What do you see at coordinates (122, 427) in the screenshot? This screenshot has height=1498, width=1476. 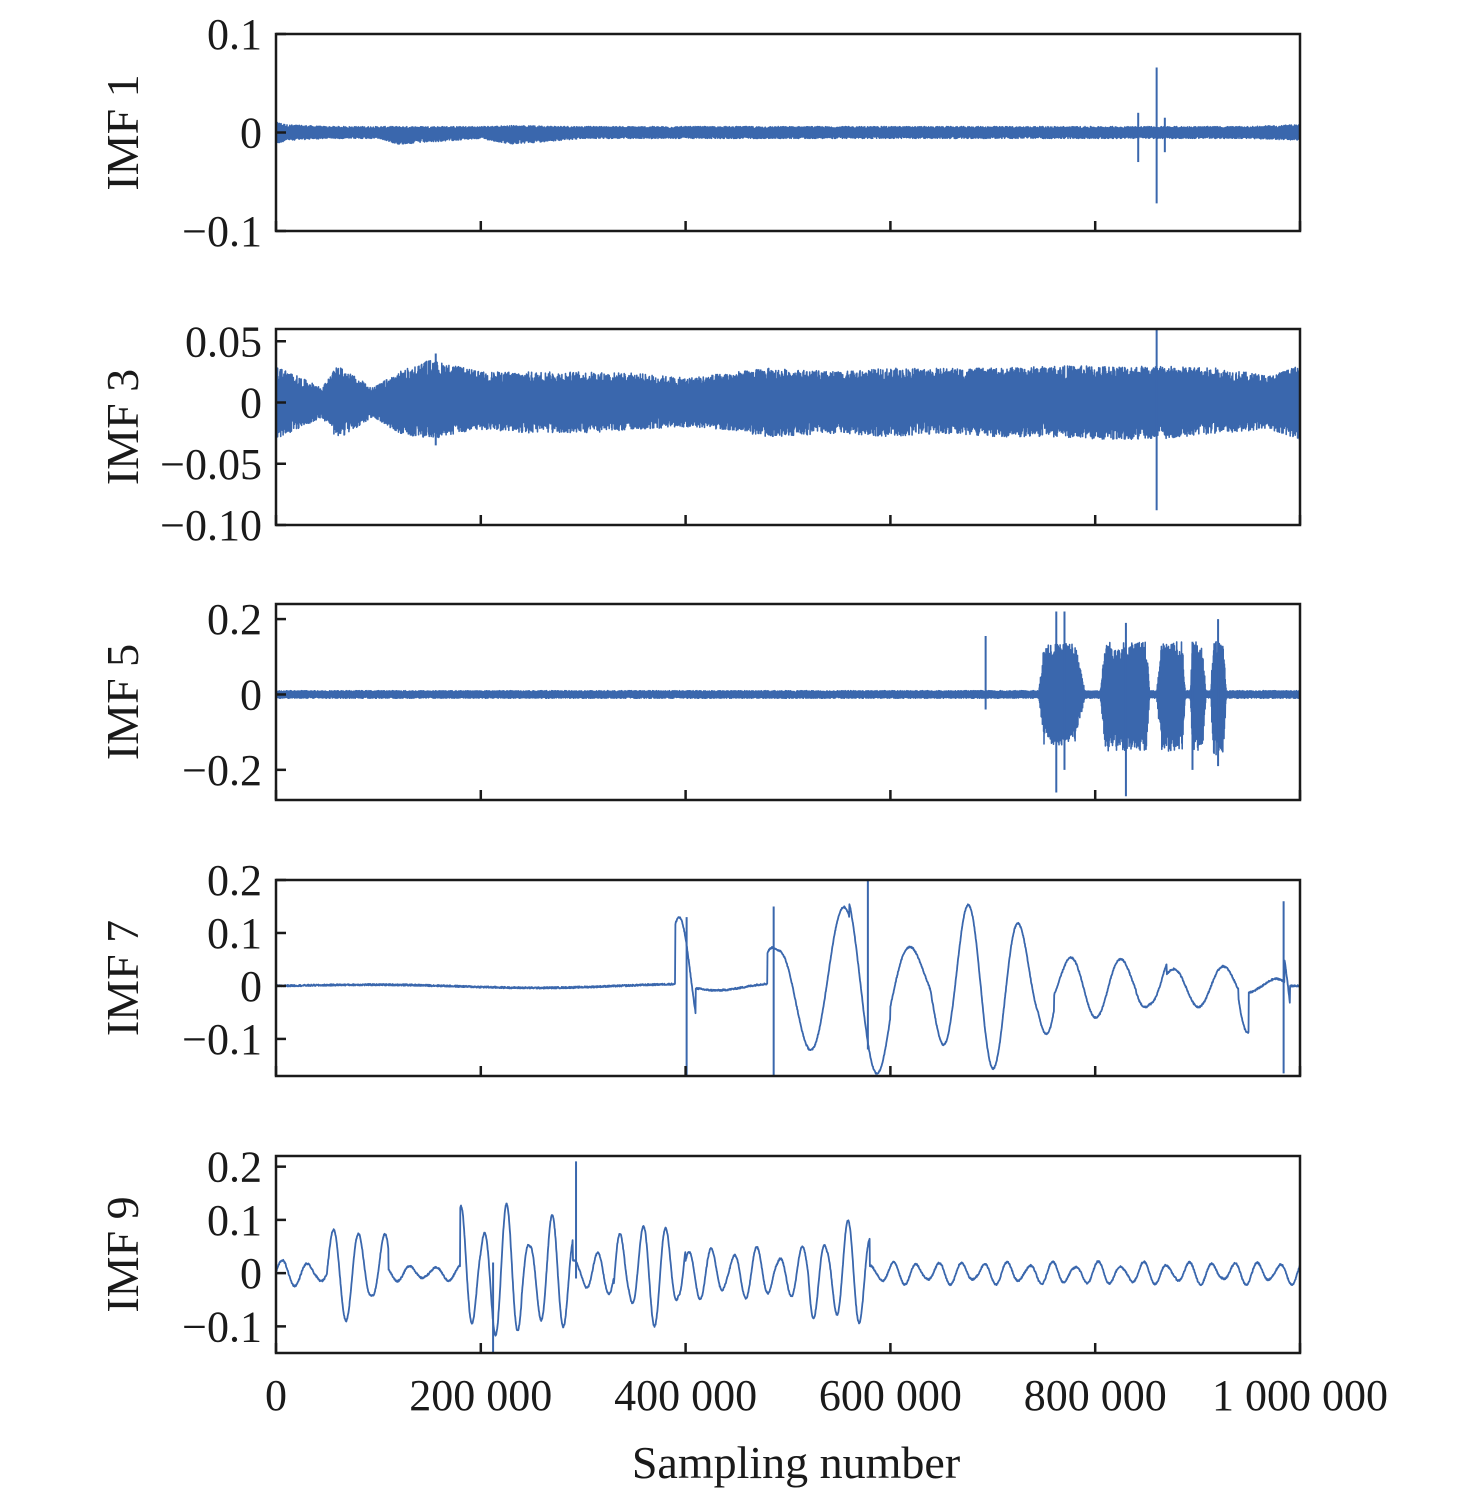 I see `y-axis-title: IMF 3` at bounding box center [122, 427].